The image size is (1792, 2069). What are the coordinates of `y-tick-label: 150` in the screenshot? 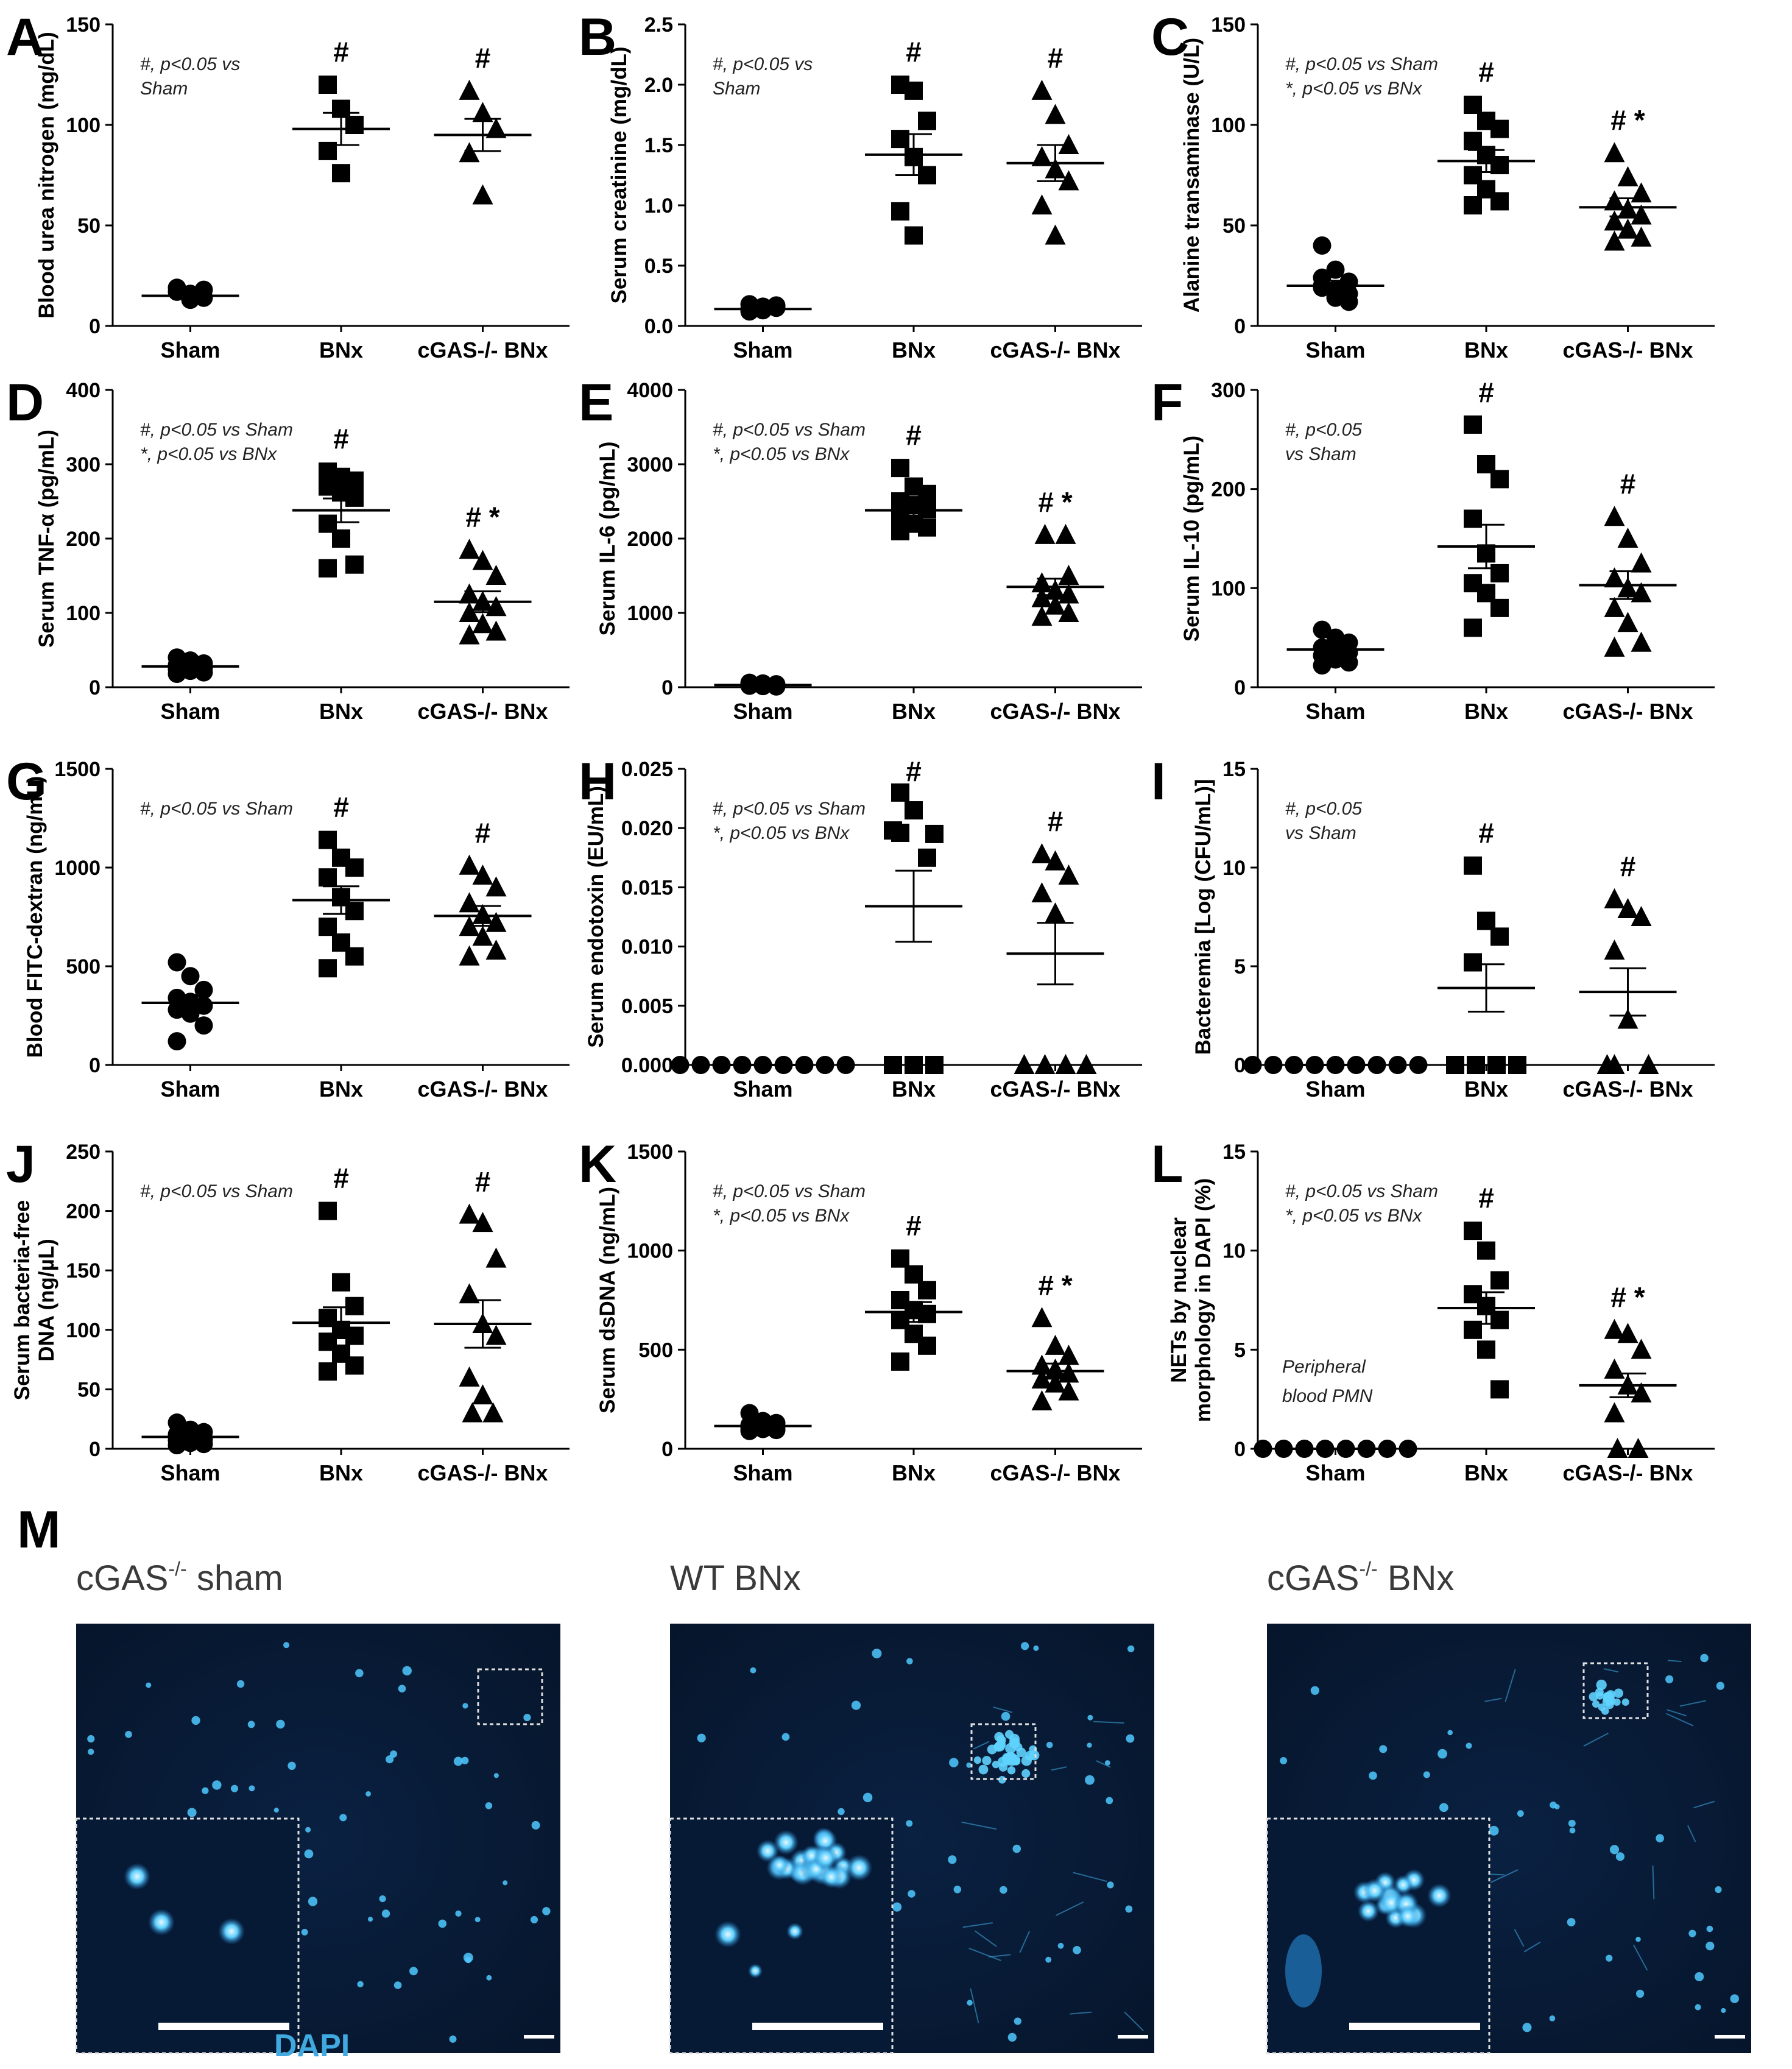 It's located at (1228, 25).